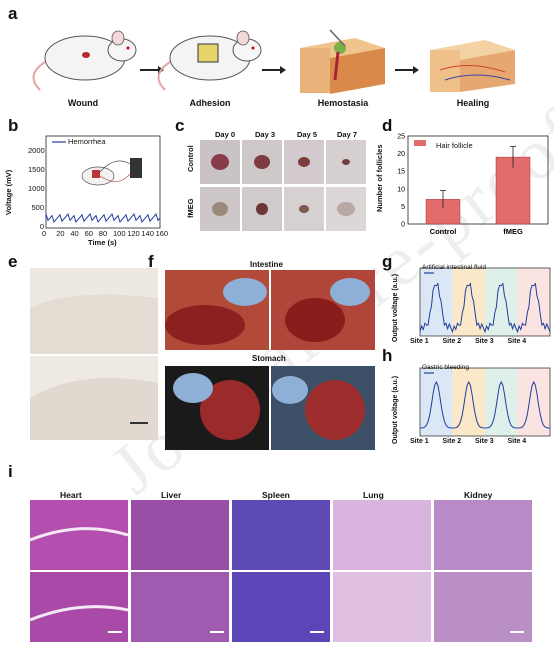 Image resolution: width=554 pixels, height=657 pixels. Describe the element at coordinates (103, 218) in the screenshot. I see `voltage-signal` at that location.